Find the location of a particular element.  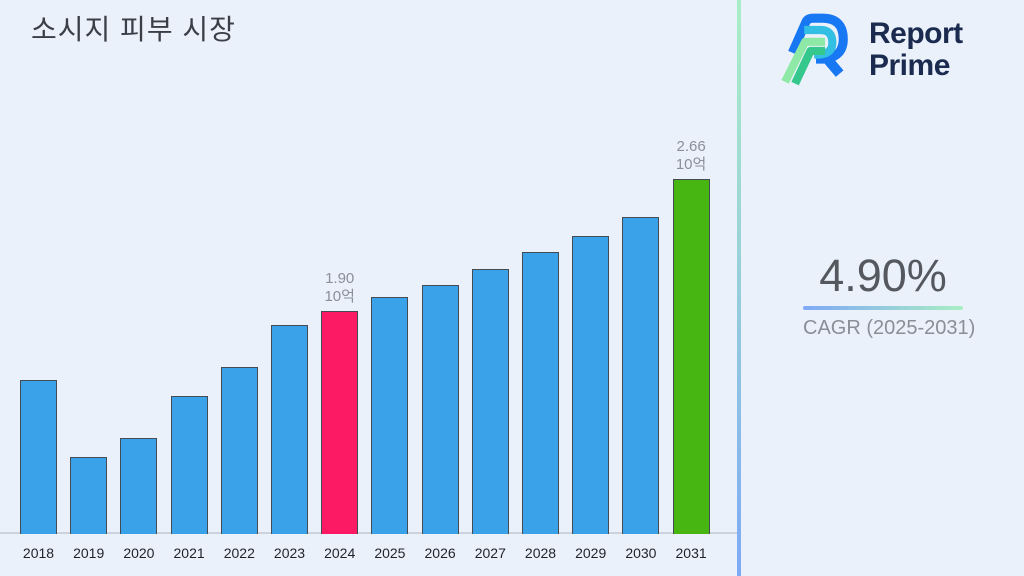

x-axis-label-2029: 2029 is located at coordinates (591, 553).